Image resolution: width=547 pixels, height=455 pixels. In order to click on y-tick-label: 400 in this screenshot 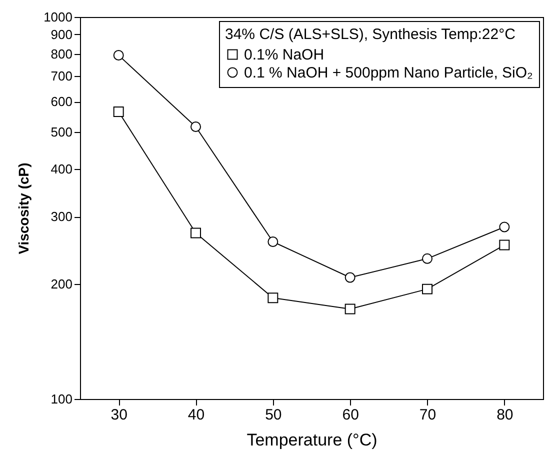, I will do `click(61, 169)`.